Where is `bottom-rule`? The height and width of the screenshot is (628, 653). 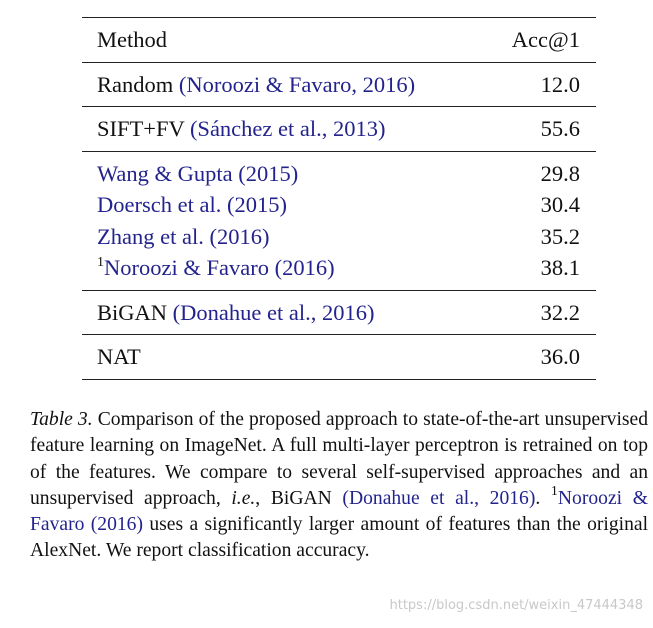 bottom-rule is located at coordinates (339, 379).